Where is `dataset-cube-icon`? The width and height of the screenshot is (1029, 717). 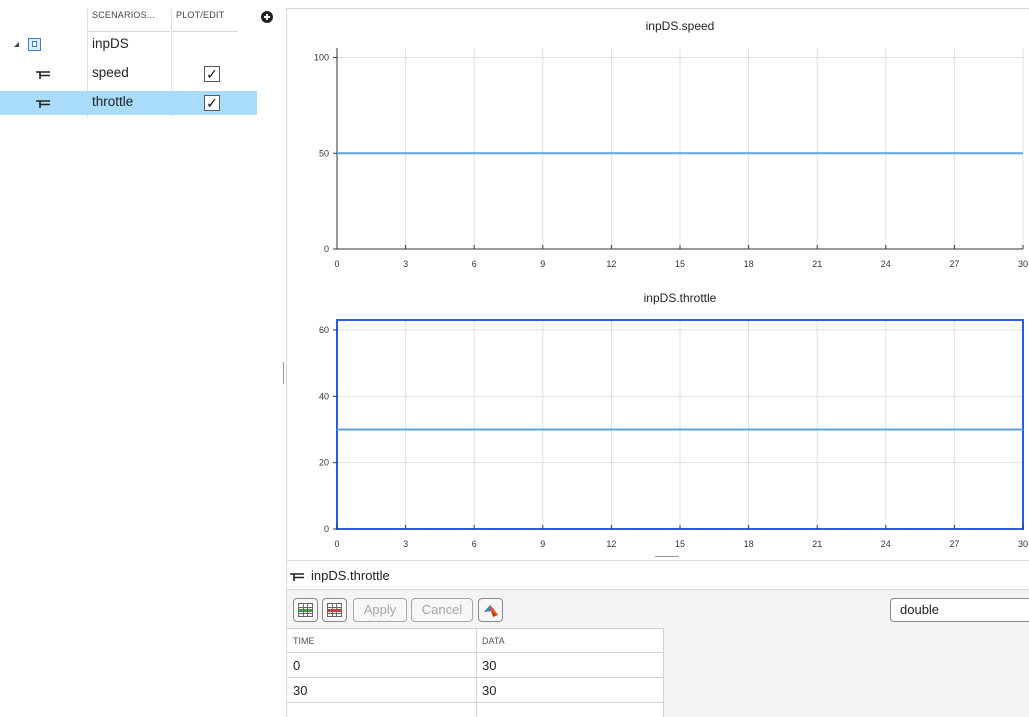
dataset-cube-icon is located at coordinates (34, 44).